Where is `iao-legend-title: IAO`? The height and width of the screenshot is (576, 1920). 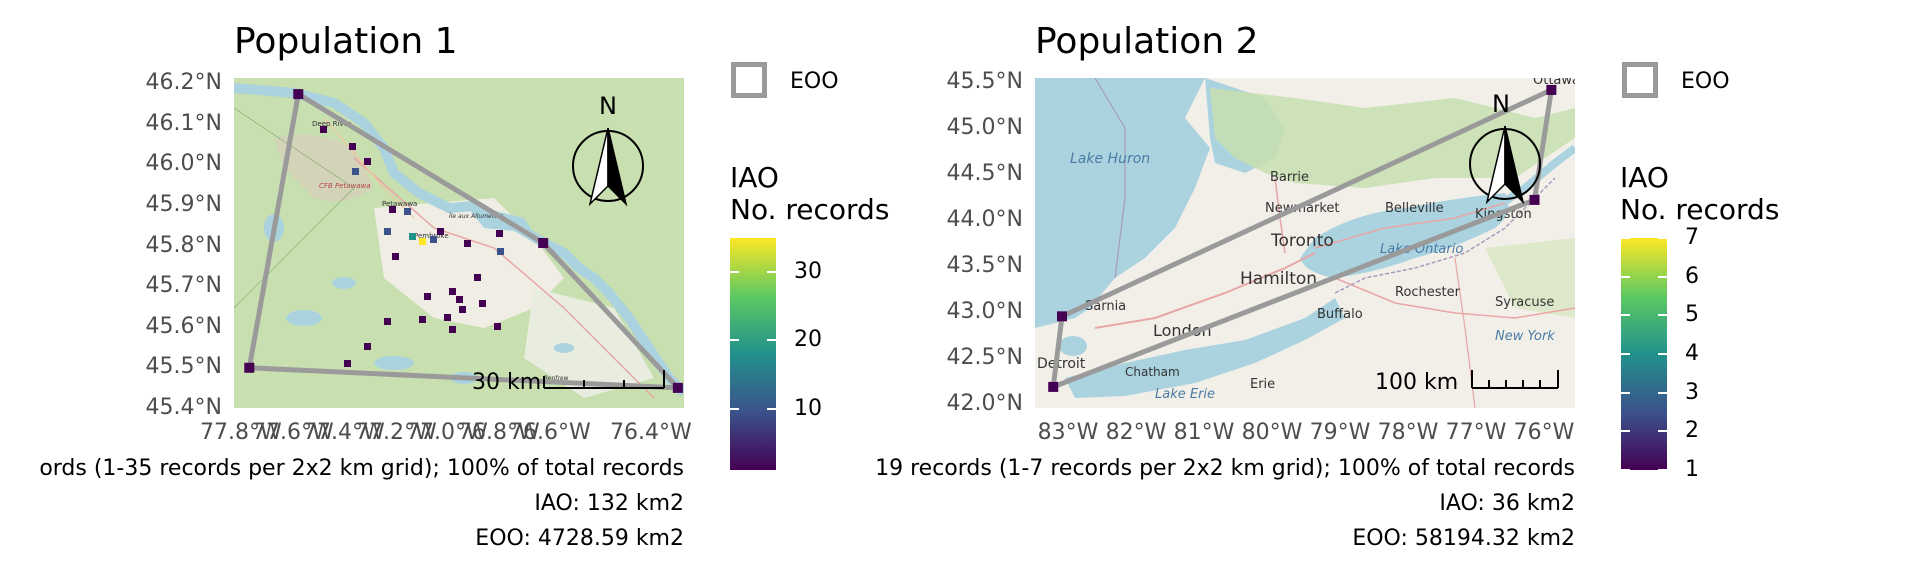
iao-legend-title: IAO is located at coordinates (1644, 177).